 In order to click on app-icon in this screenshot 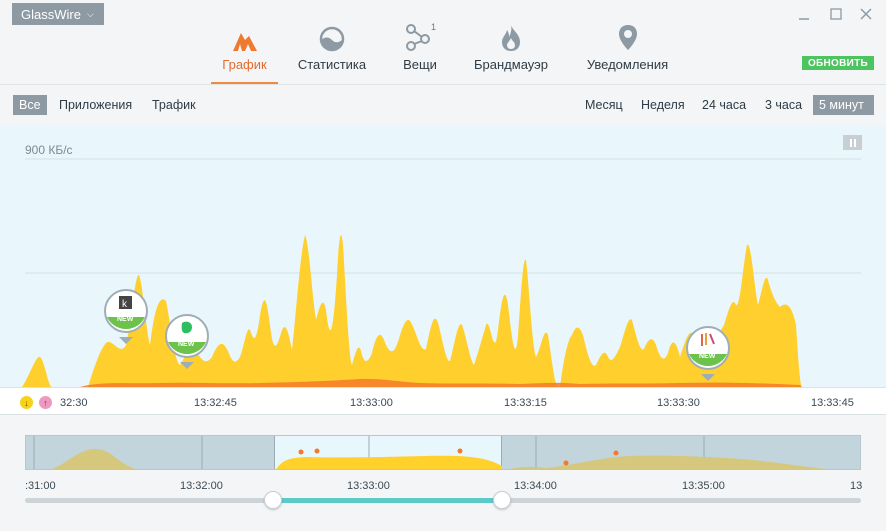, I will do `click(708, 353)`.